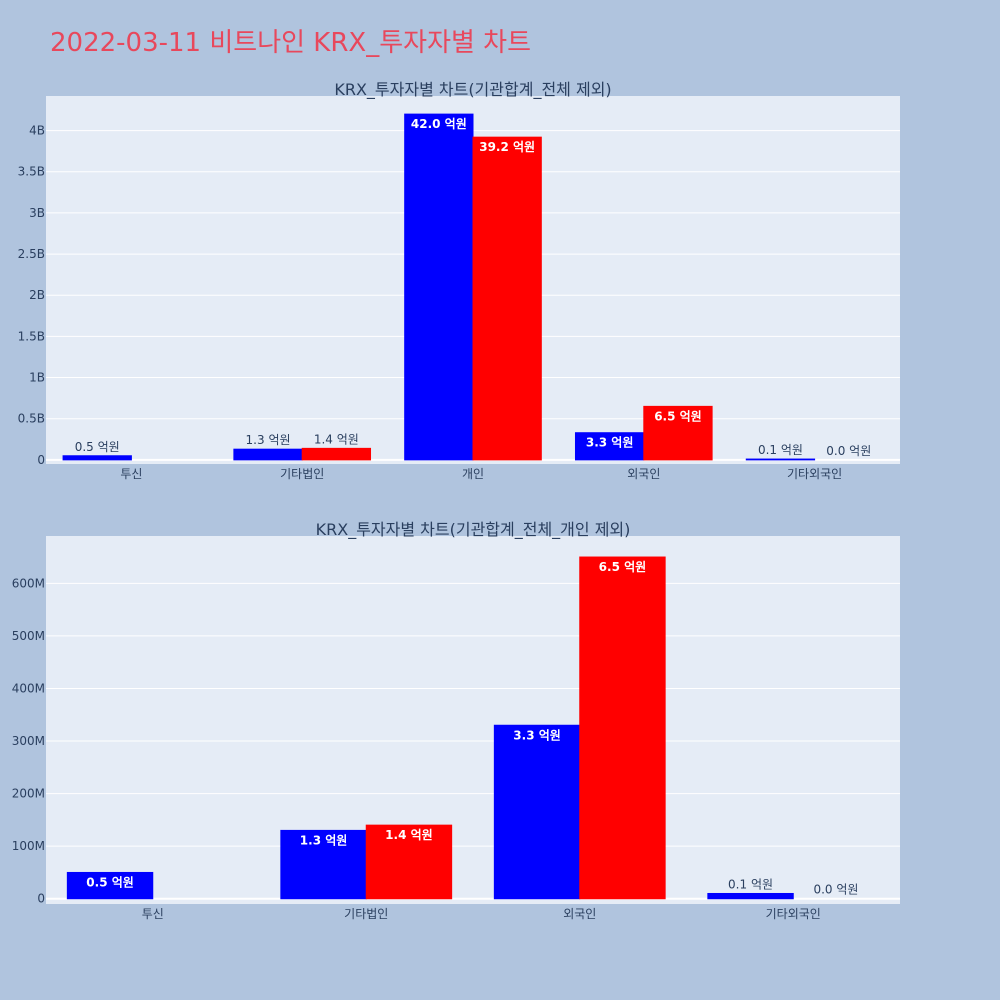 The image size is (1000, 1000). I want to click on chart-title: KRX_투자자별 차트(기관합계_전체 제외), so click(472, 90).